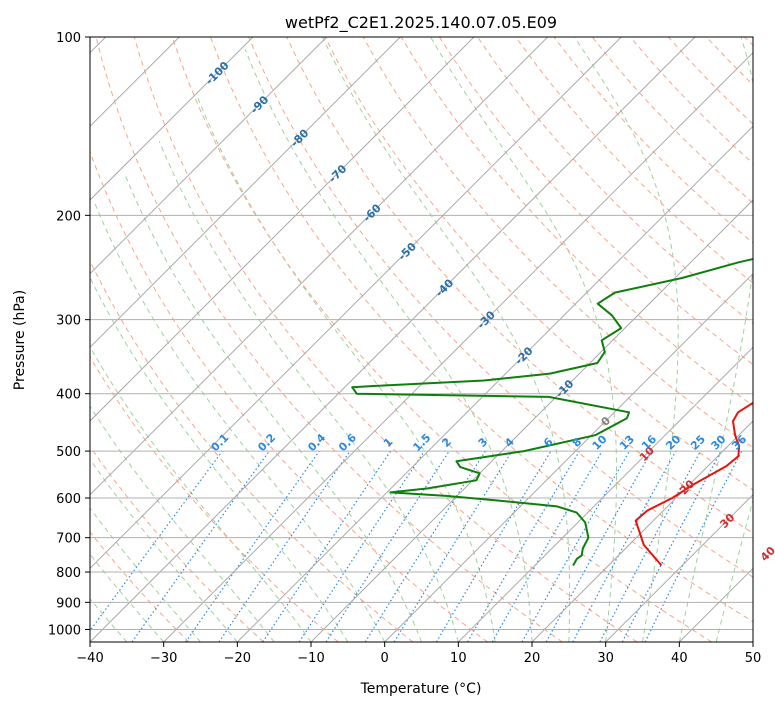 The image size is (775, 708). I want to click on y-tick-label: 600, so click(68, 499).